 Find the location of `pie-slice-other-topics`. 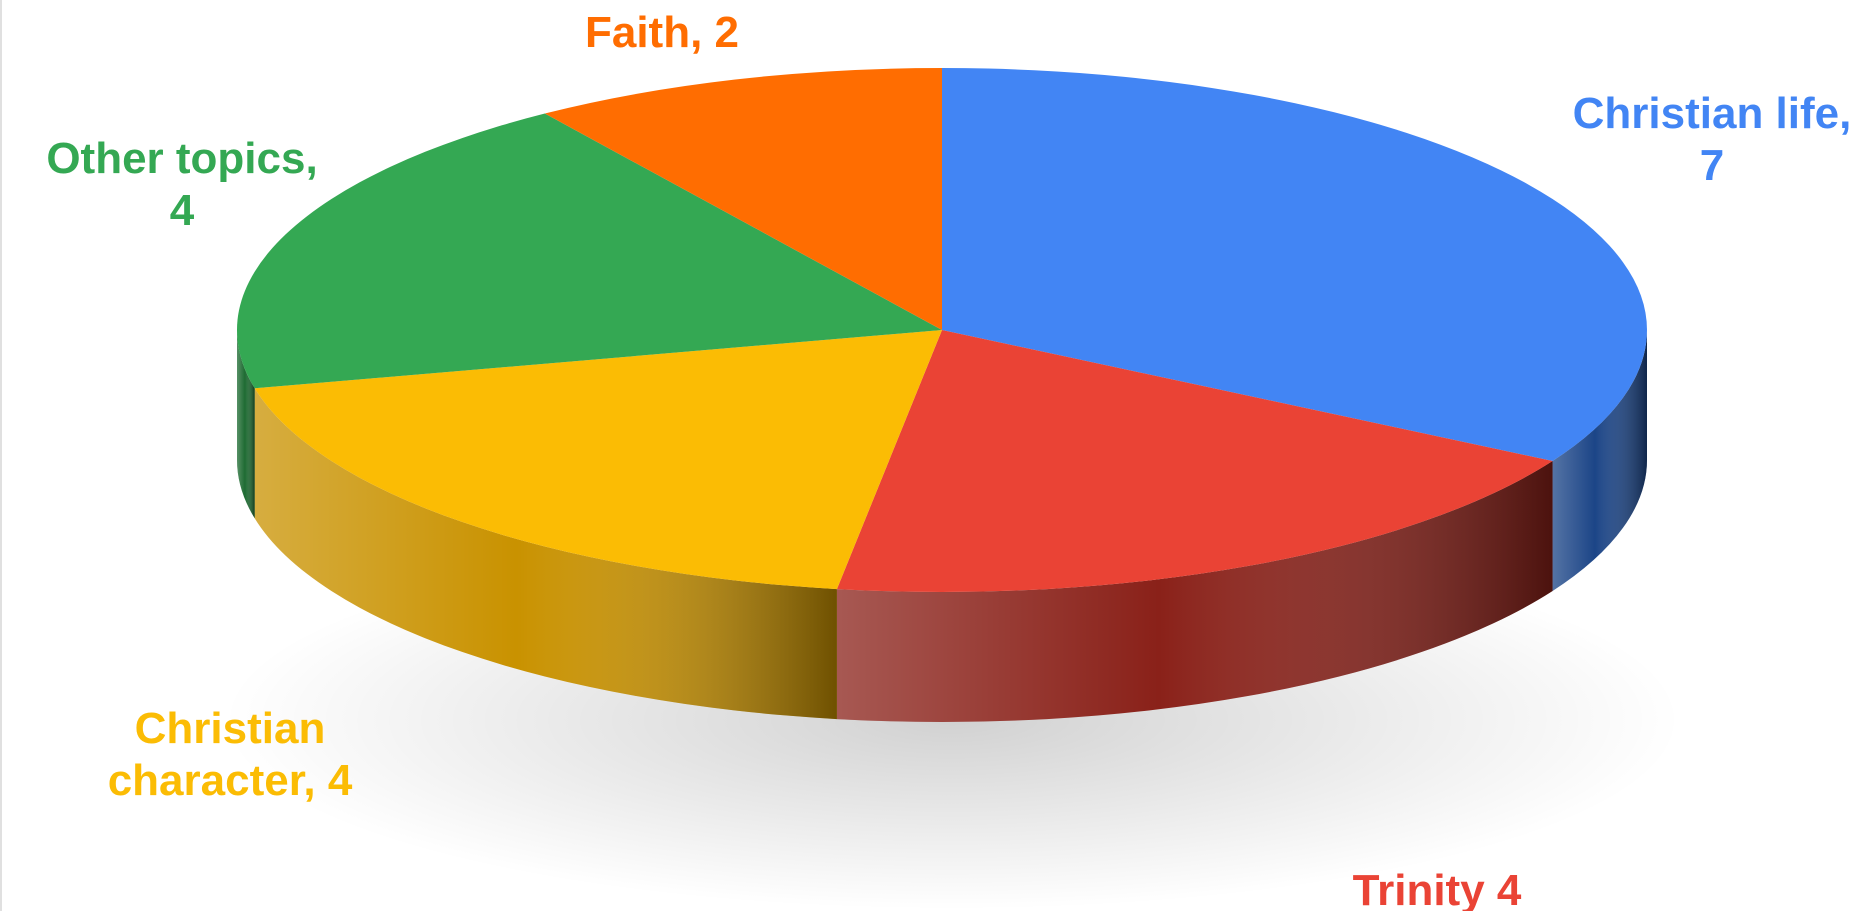

pie-slice-other-topics is located at coordinates (590, 251).